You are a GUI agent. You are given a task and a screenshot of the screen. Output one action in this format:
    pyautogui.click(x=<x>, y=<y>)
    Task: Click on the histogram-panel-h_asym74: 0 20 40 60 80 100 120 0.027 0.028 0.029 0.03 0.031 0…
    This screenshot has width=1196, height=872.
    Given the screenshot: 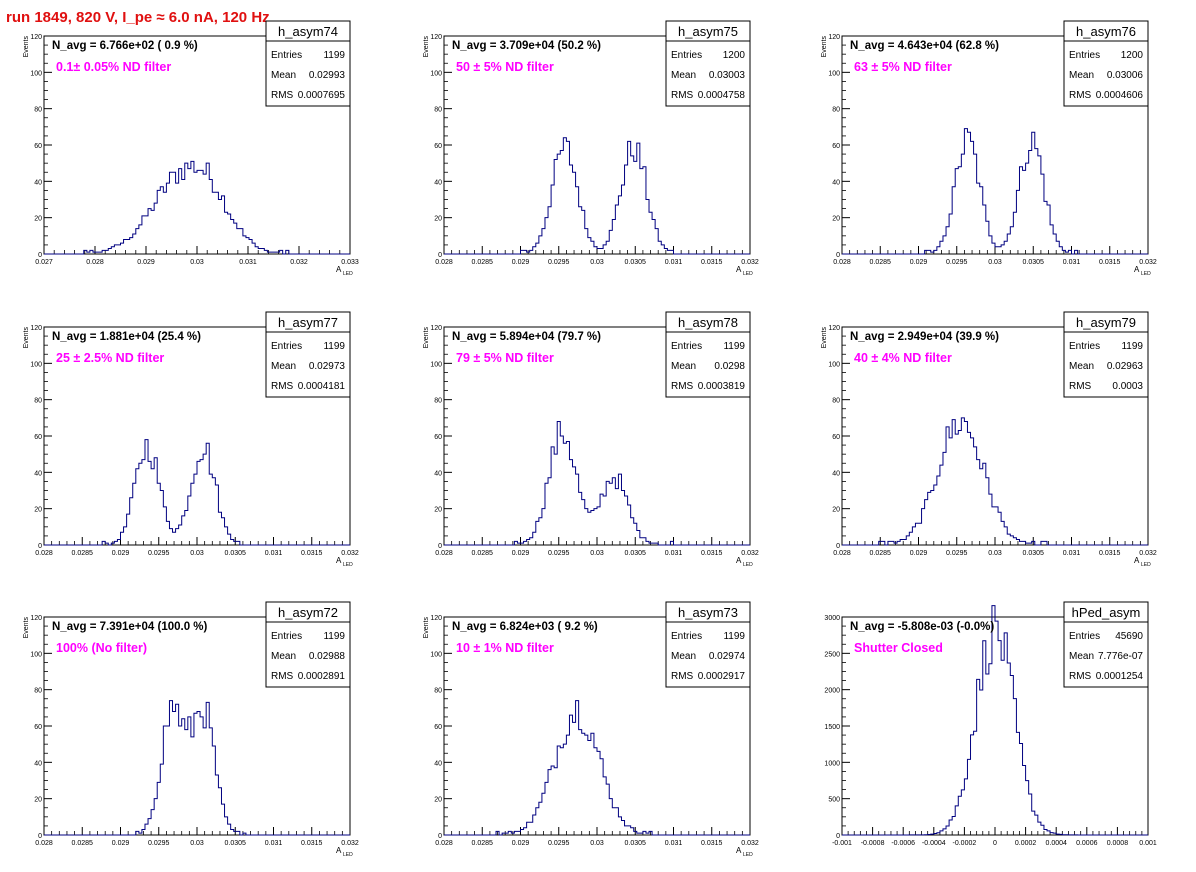 What is the action you would take?
    pyautogui.click(x=191, y=148)
    